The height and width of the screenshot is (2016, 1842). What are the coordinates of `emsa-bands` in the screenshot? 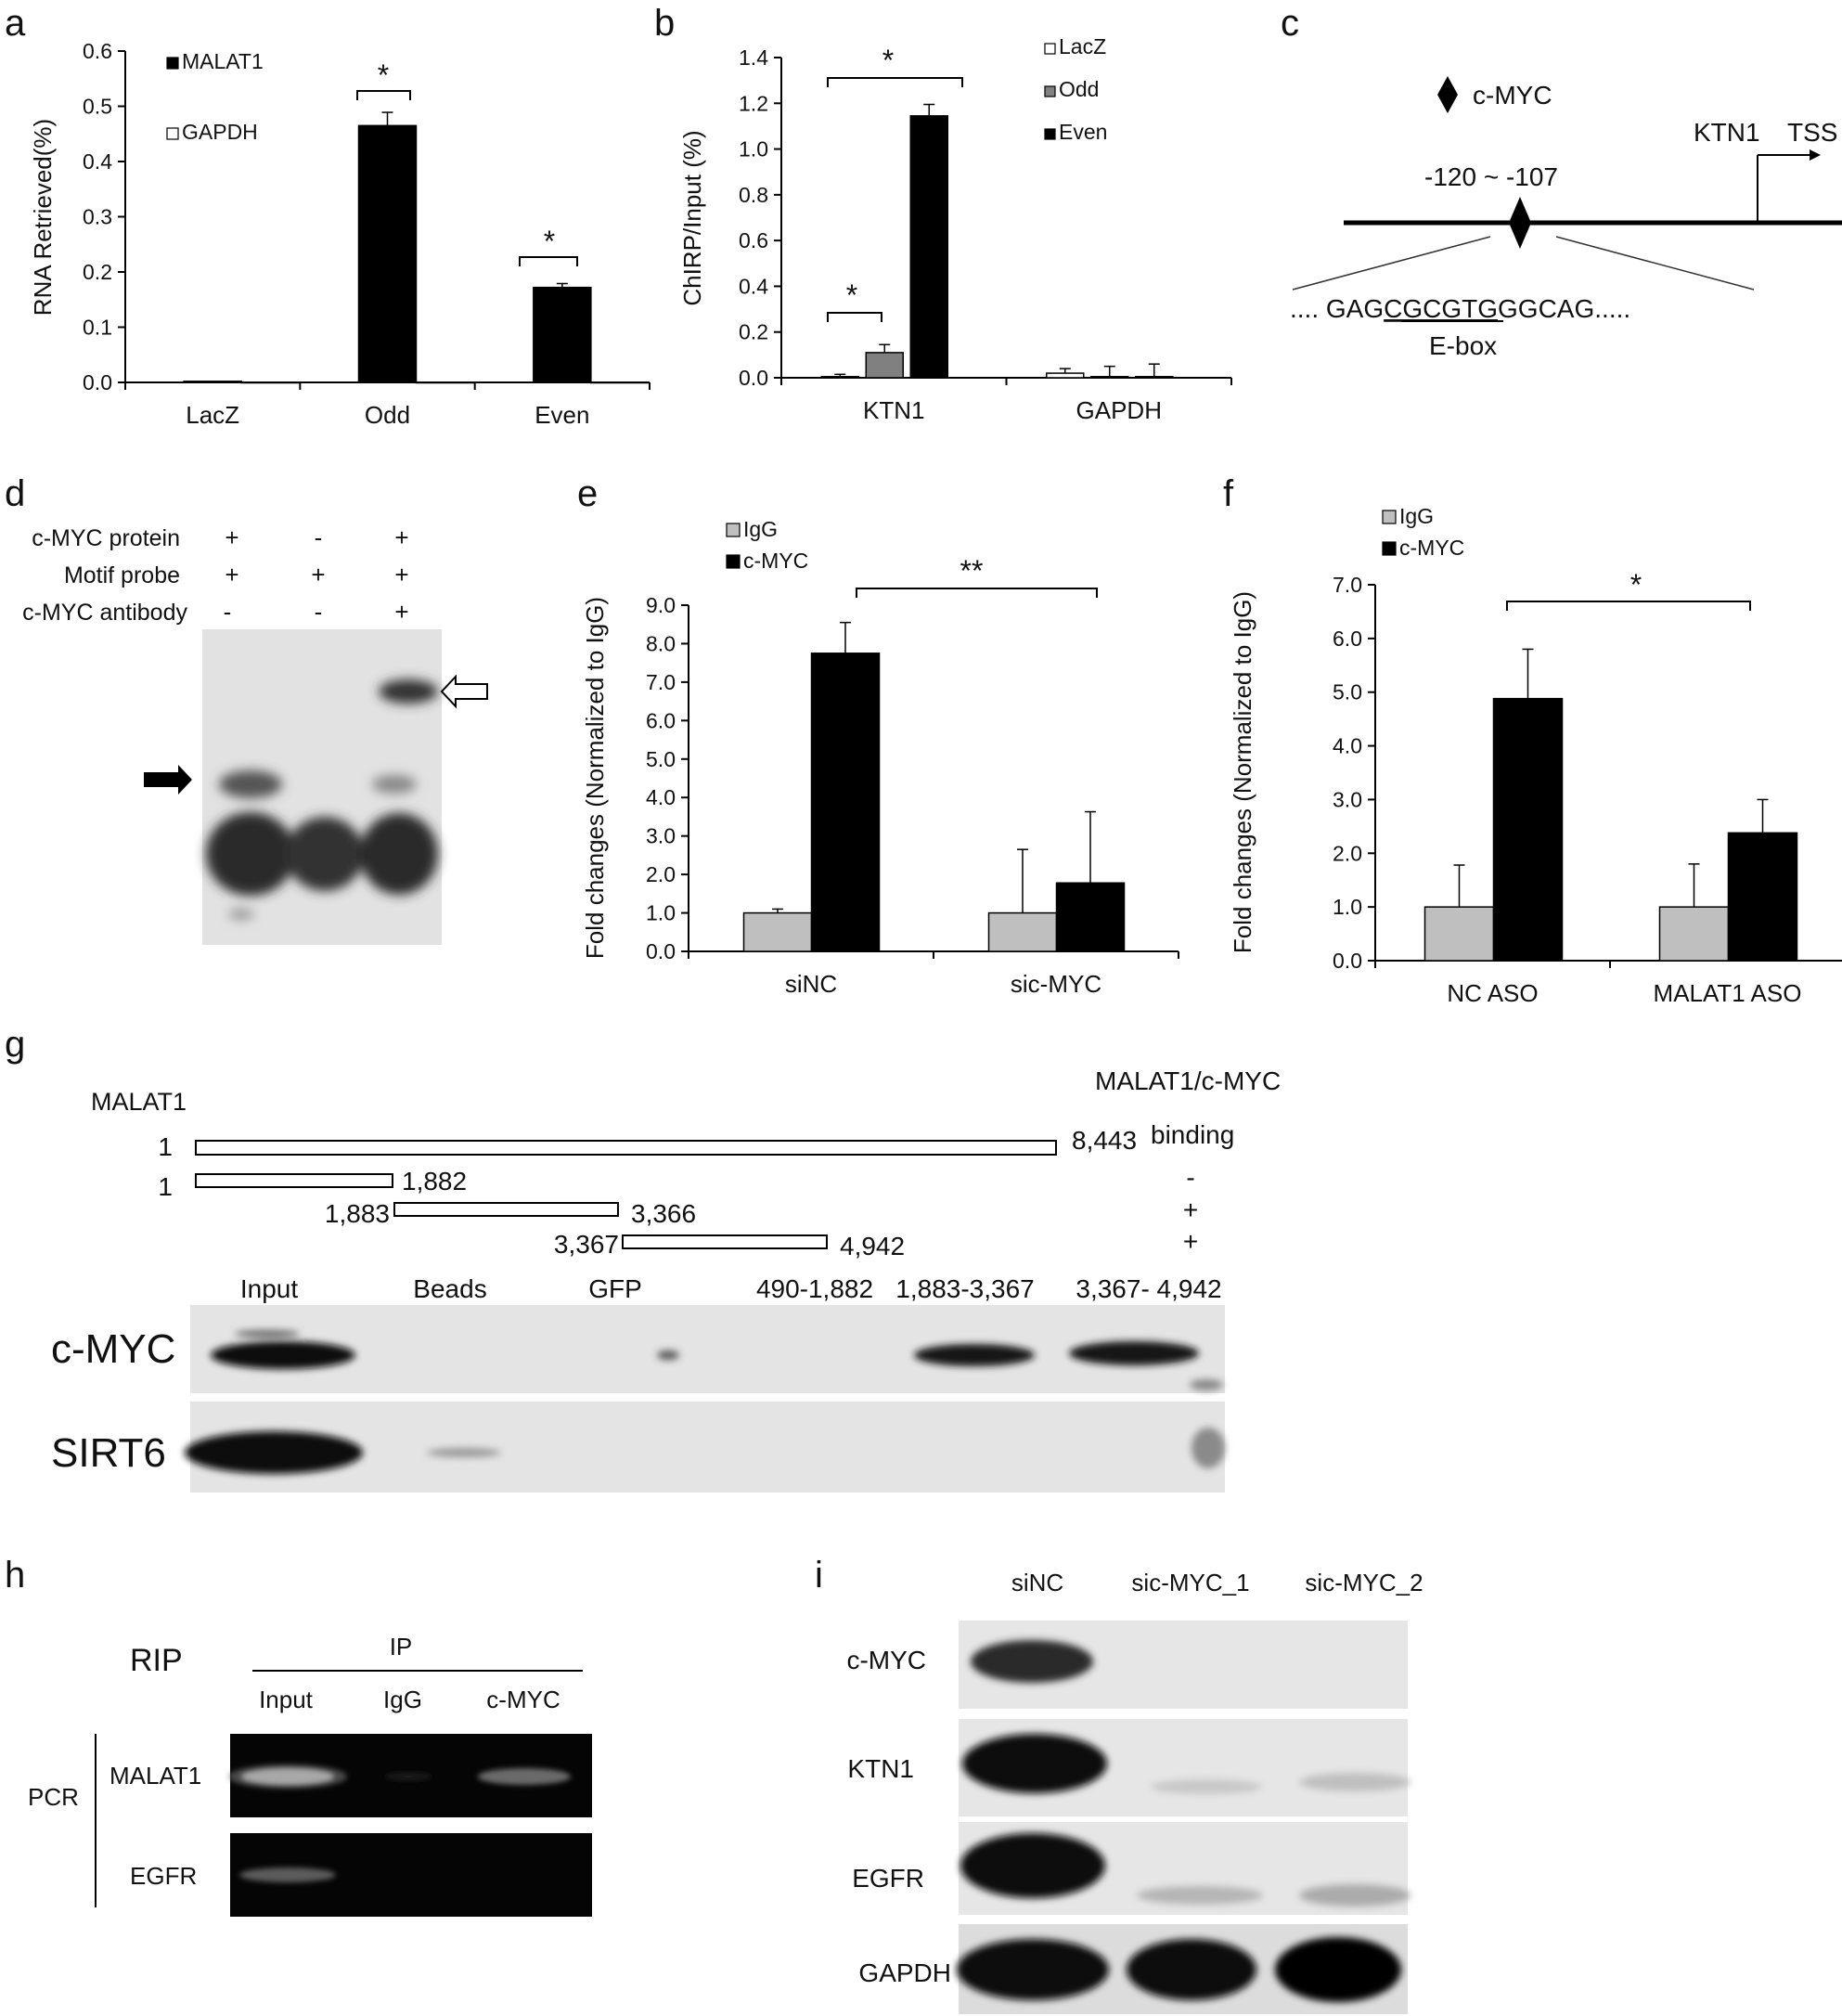 It's located at (322, 799).